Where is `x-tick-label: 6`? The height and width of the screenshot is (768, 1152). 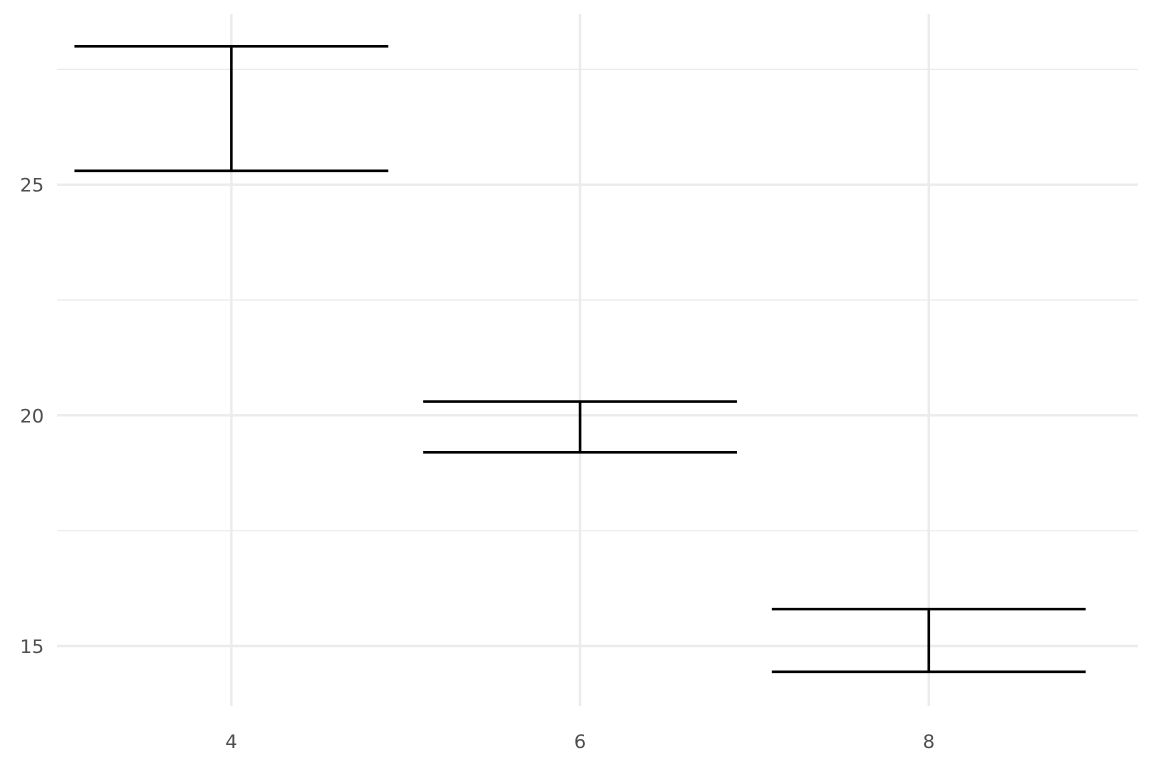
x-tick-label: 6 is located at coordinates (580, 742).